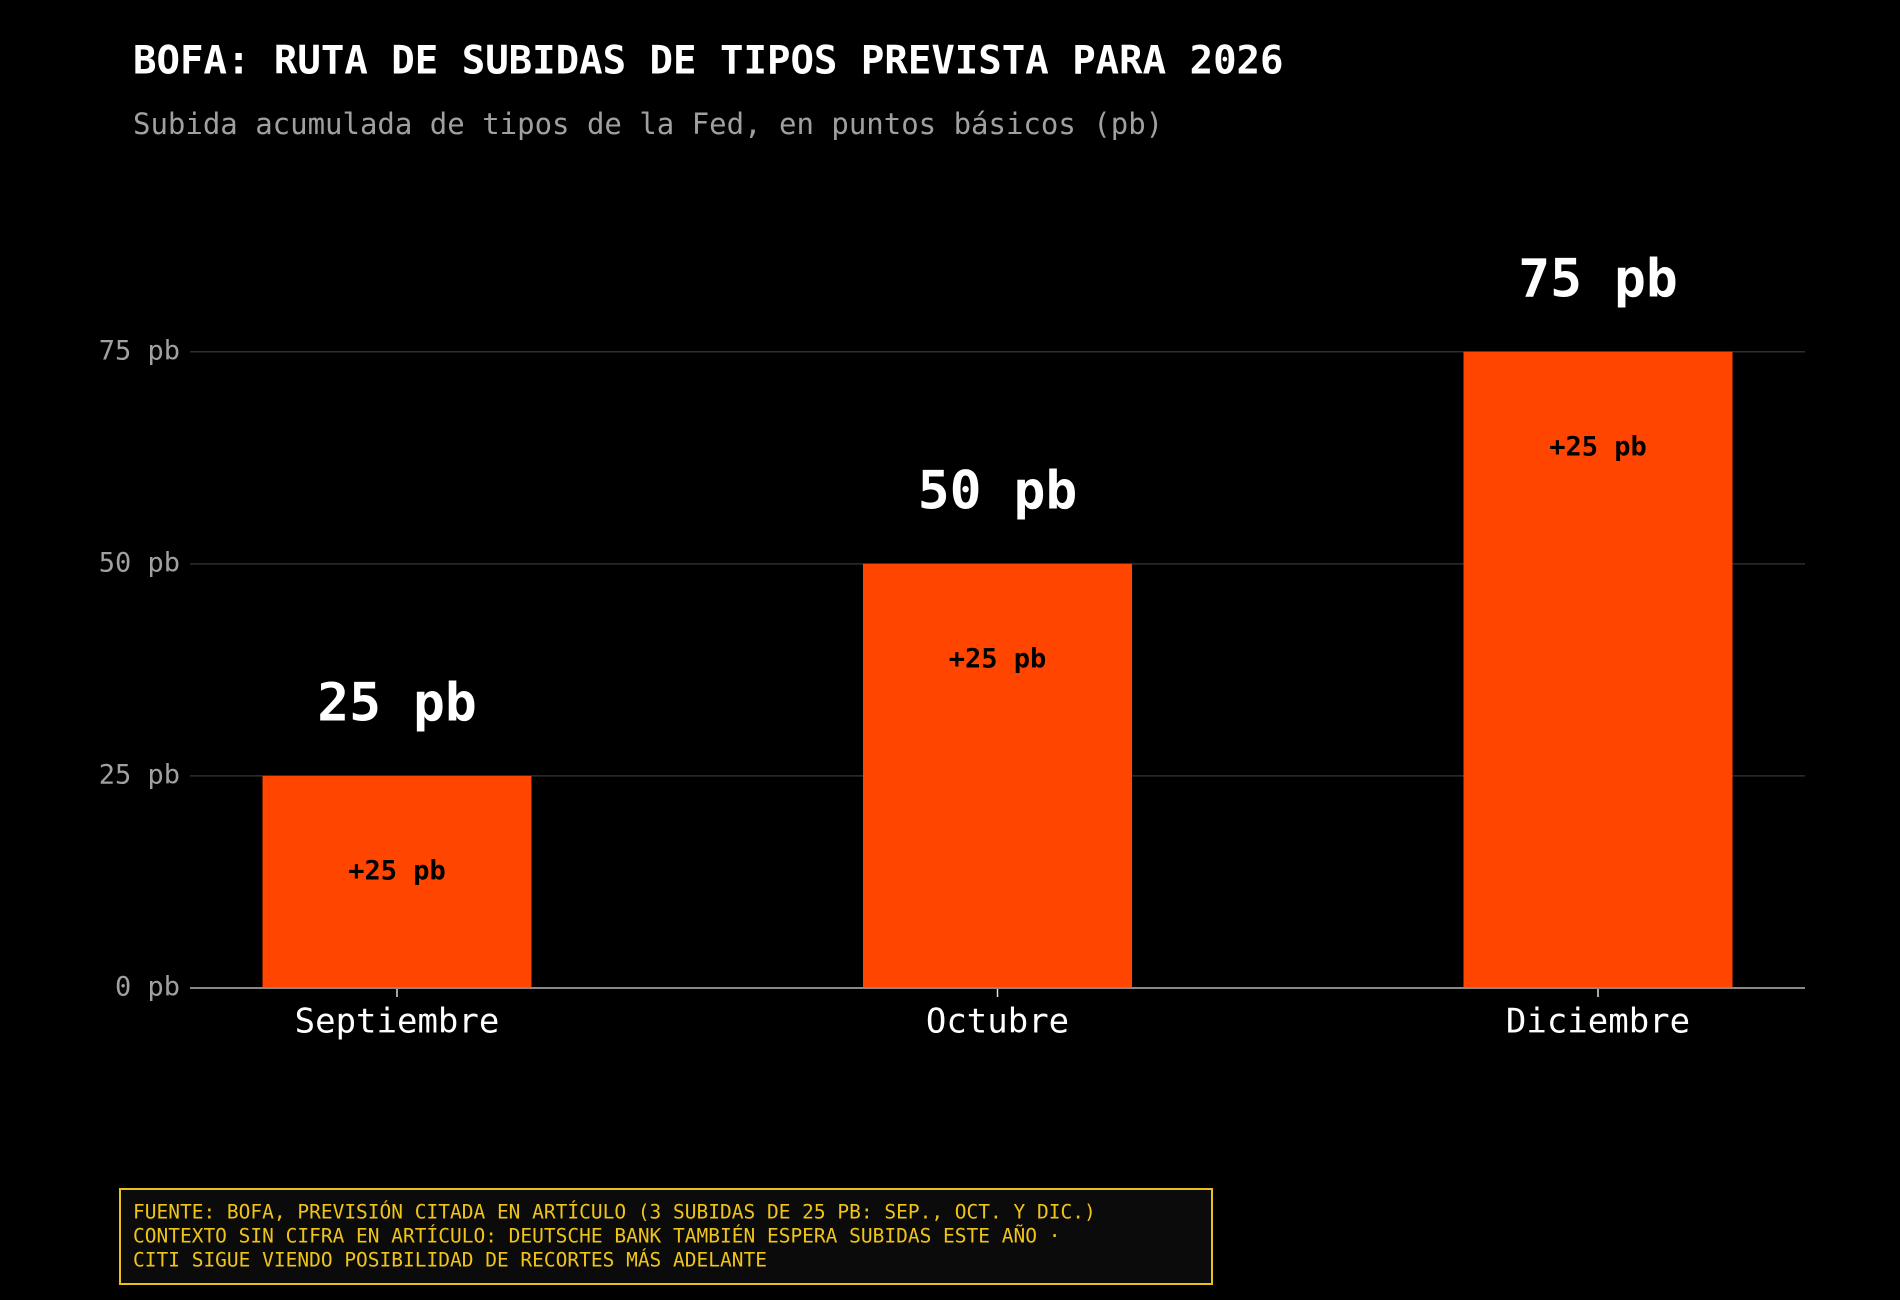 The image size is (1900, 1300). What do you see at coordinates (997, 1022) in the screenshot?
I see `x-tick-label: Octubre` at bounding box center [997, 1022].